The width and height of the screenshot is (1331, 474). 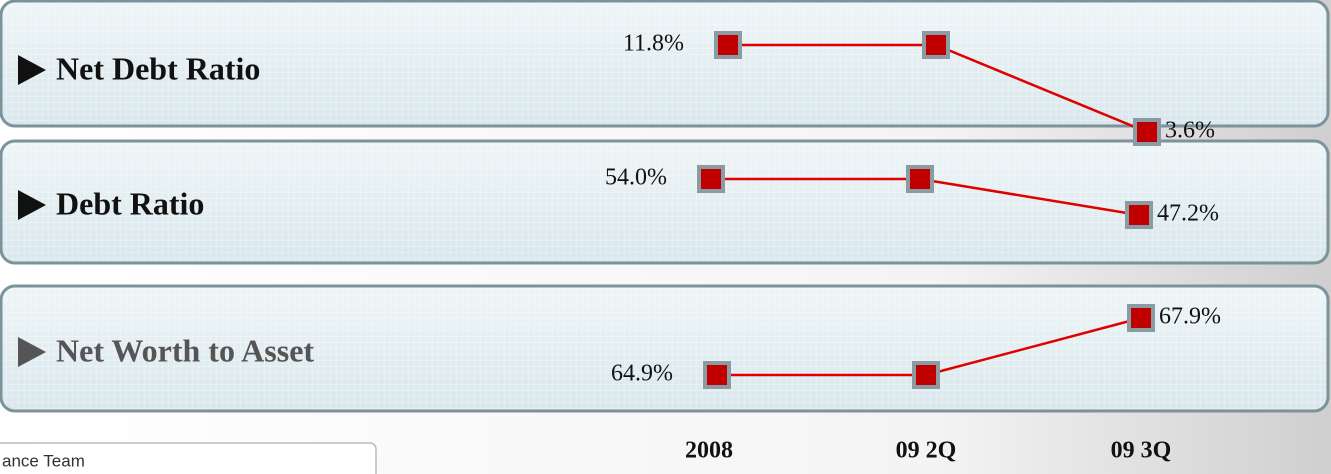 What do you see at coordinates (188, 458) in the screenshot?
I see `footer-box` at bounding box center [188, 458].